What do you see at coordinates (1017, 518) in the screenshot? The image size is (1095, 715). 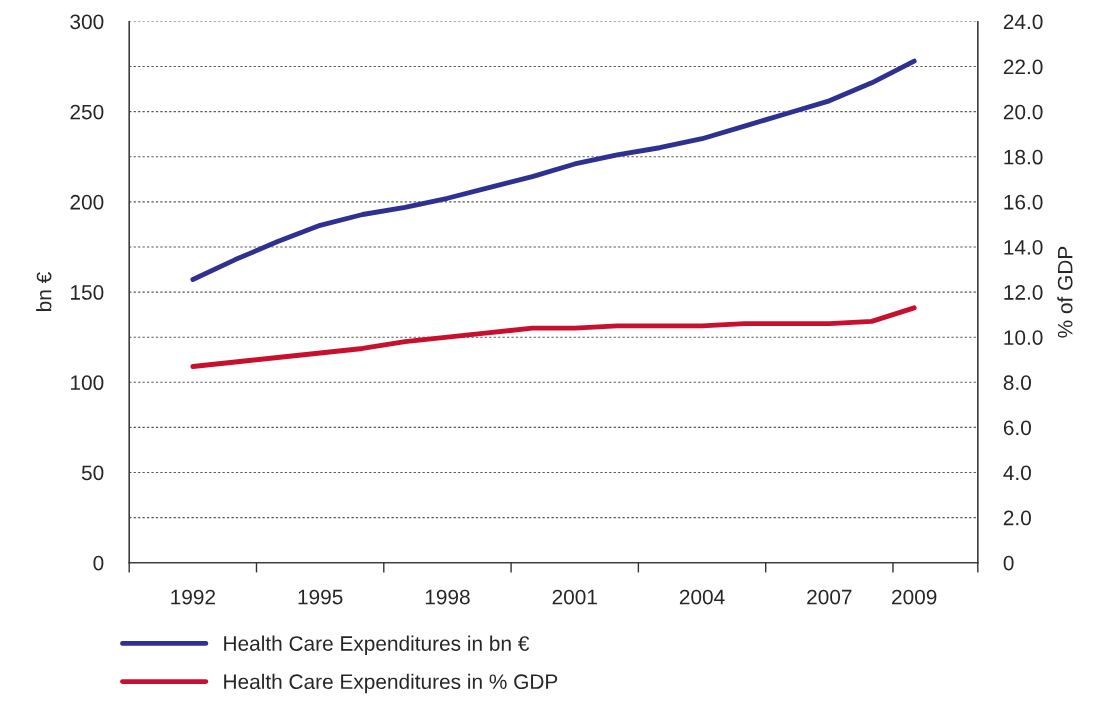 I see `y2-tick-label: 2.0` at bounding box center [1017, 518].